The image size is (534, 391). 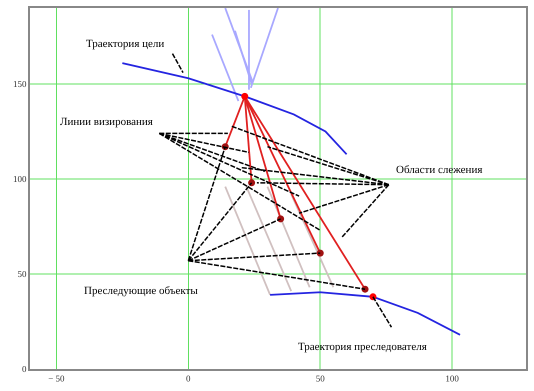 I want to click on y-tick-label: 0, so click(x=24, y=369).